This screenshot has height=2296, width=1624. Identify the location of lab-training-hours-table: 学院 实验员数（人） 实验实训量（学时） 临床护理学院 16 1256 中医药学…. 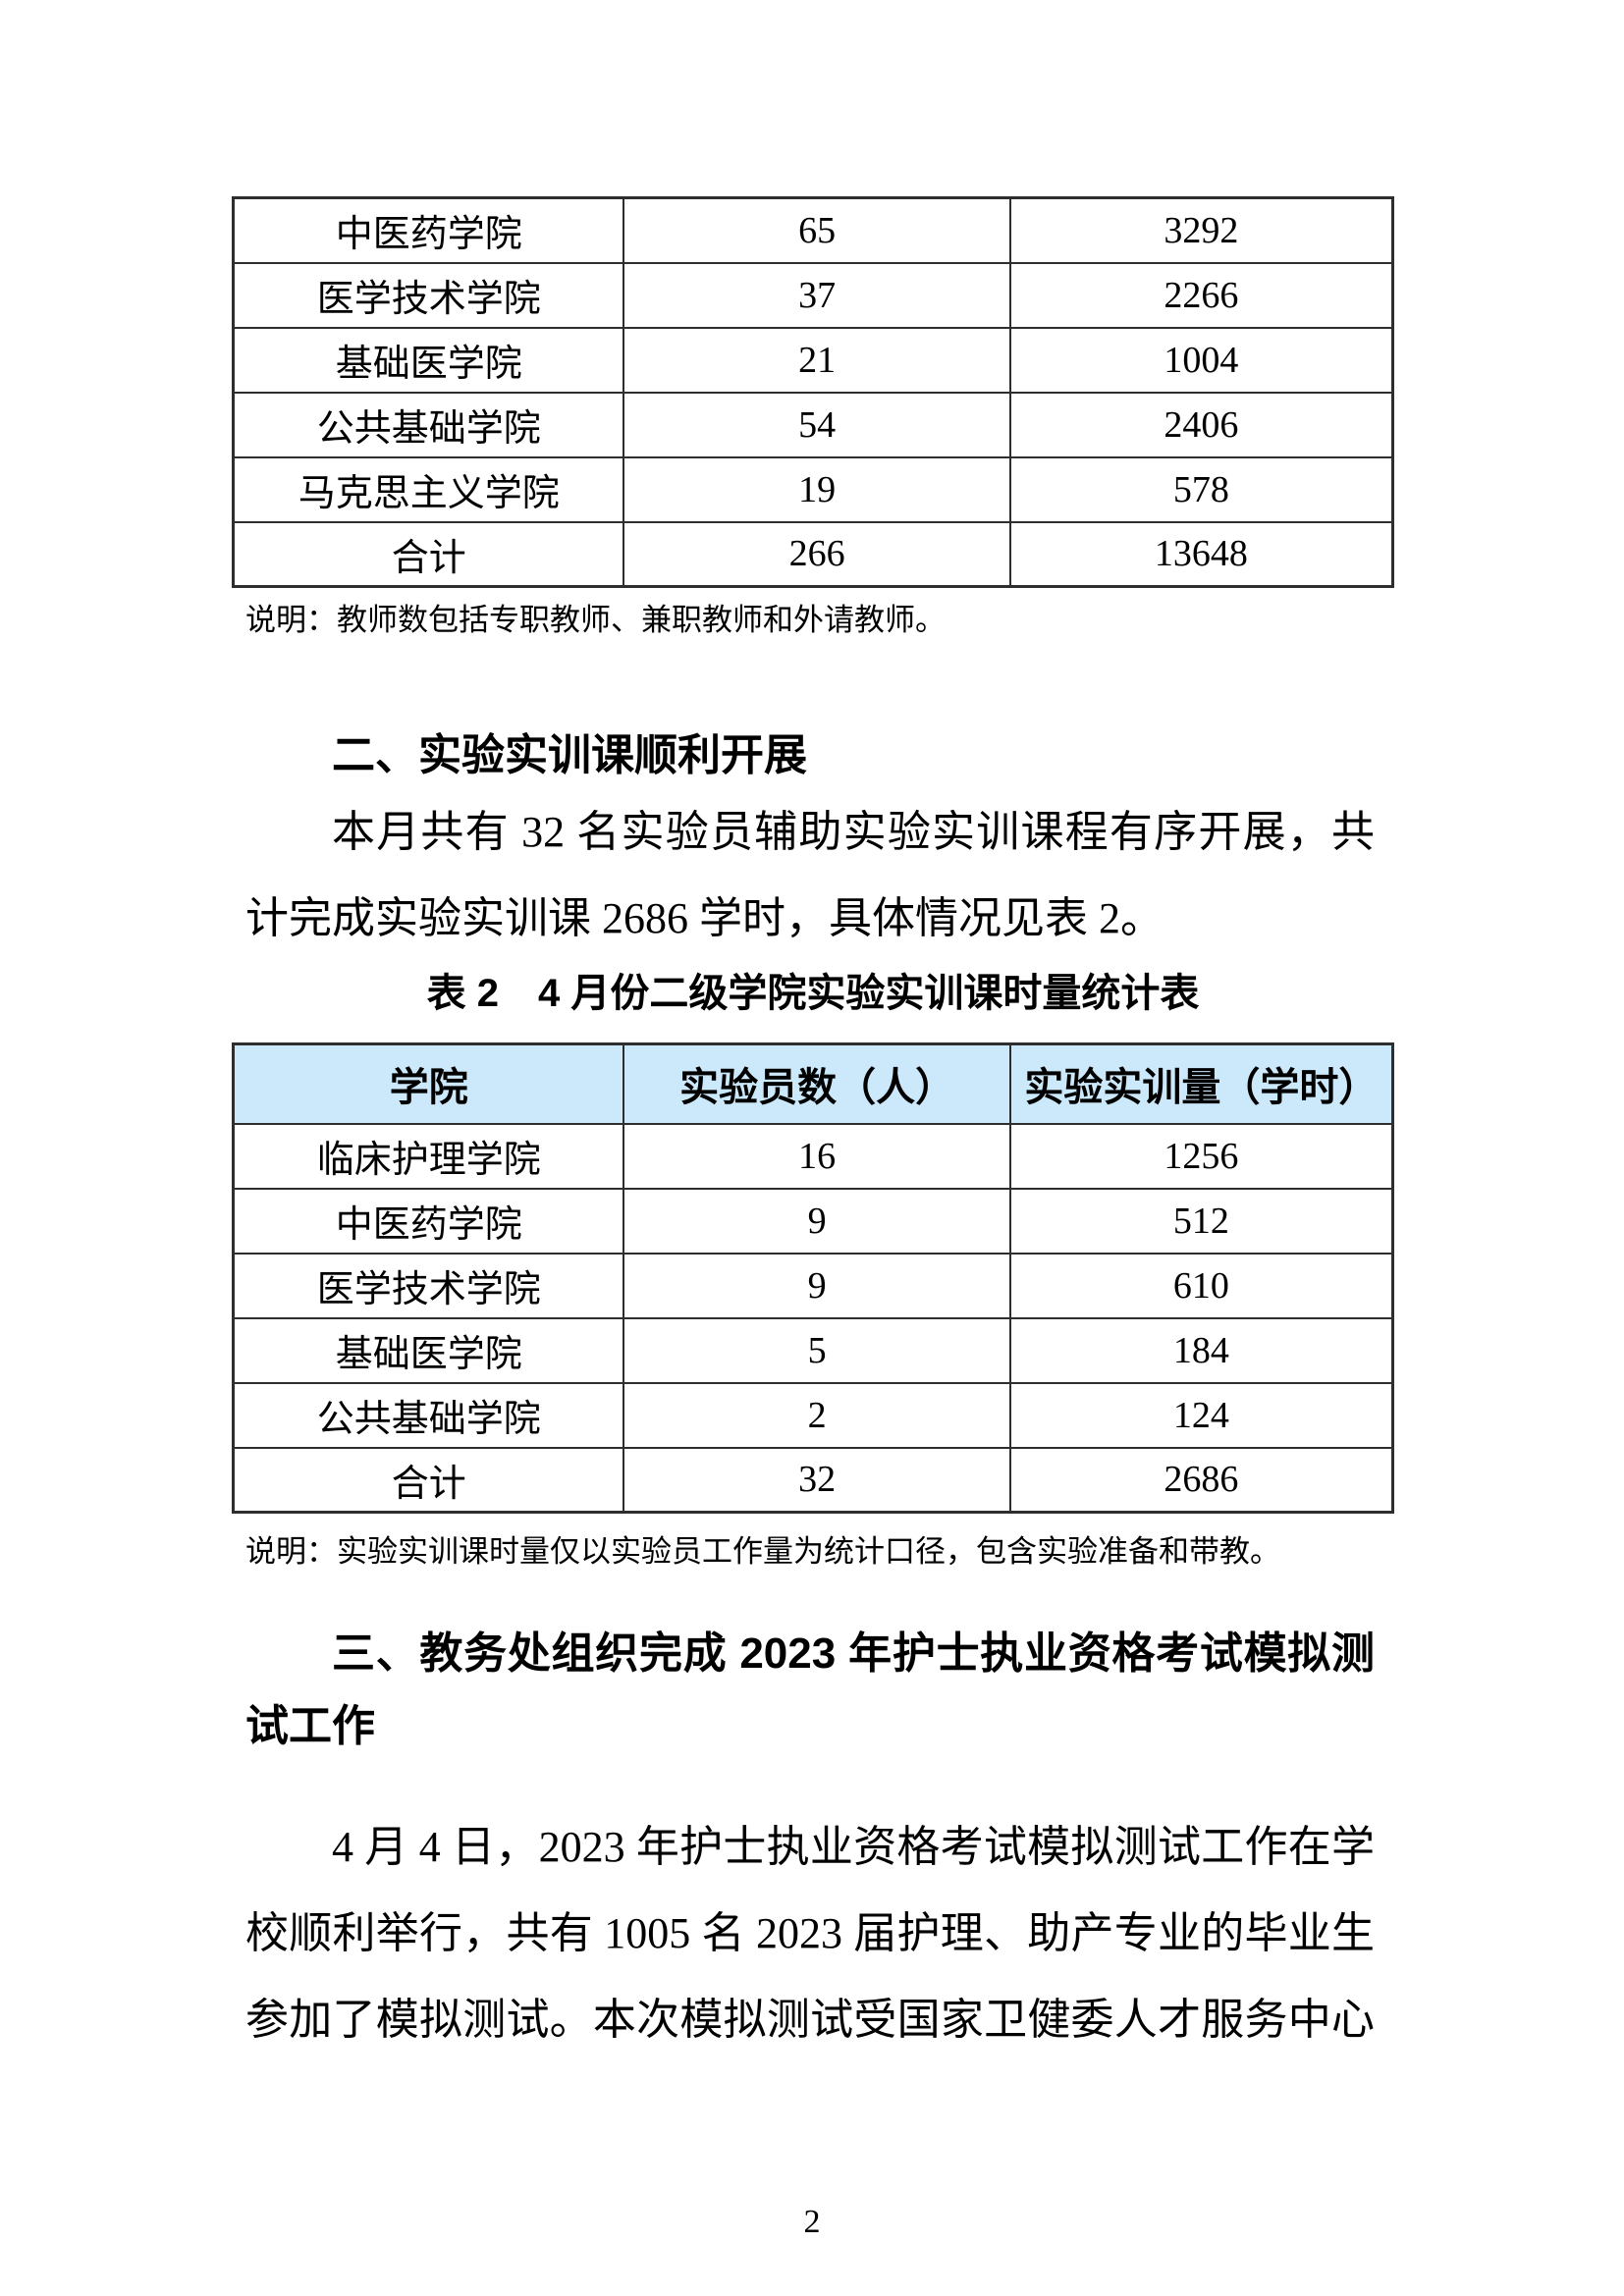
(813, 1278).